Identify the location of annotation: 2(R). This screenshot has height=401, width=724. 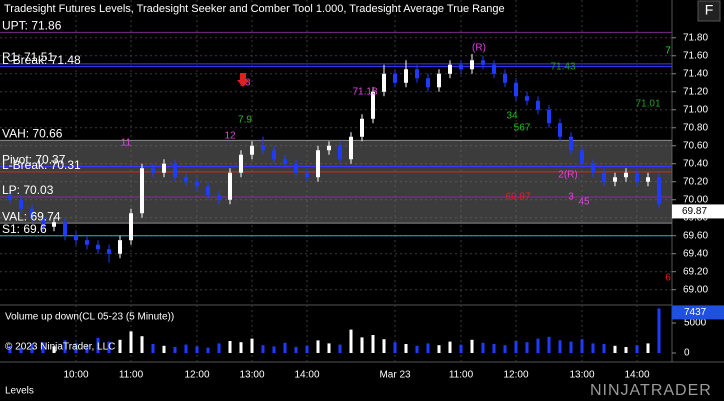
(567, 175).